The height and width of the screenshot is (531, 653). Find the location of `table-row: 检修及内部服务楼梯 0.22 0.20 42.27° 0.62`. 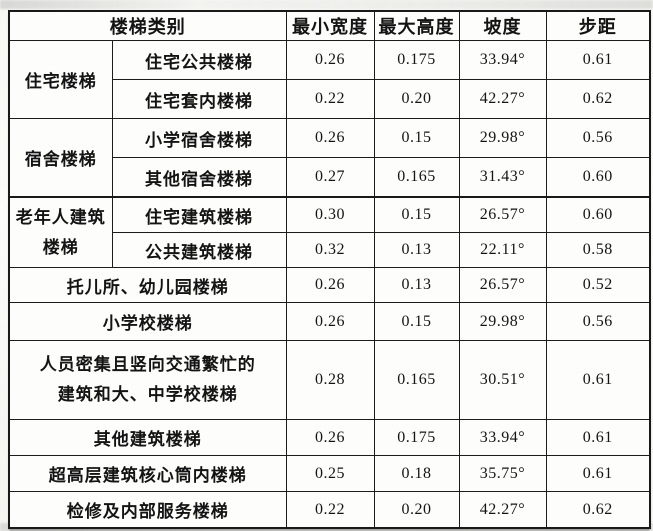

table-row: 检修及内部服务楼梯 0.22 0.20 42.27° 0.62 is located at coordinates (329, 510).